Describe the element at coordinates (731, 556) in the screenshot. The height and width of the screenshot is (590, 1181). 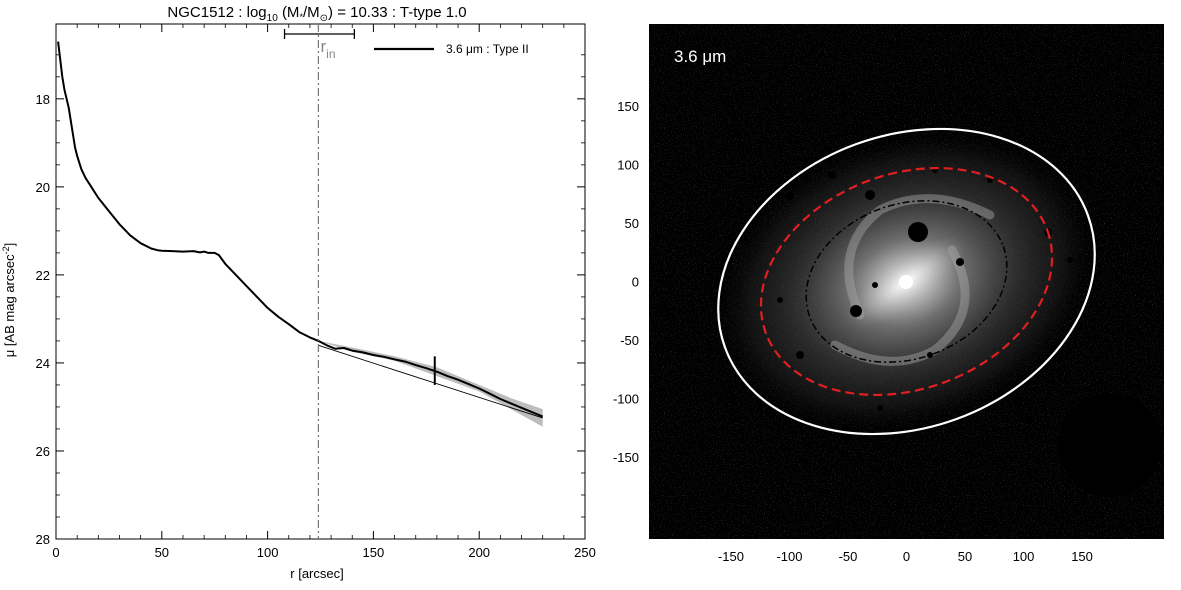
I see `image-x-tick-label: -150` at that location.